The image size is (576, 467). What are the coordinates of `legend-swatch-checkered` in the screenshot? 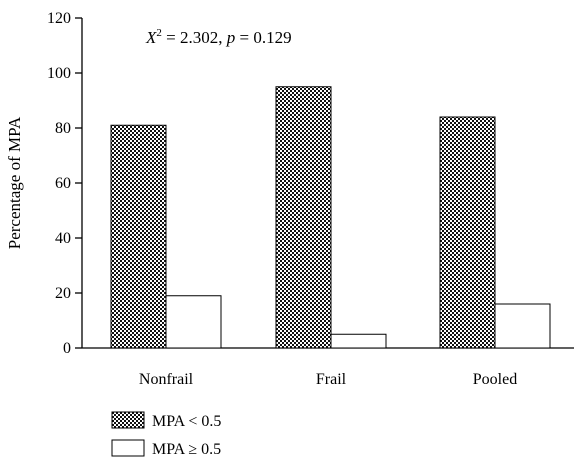 It's located at (128, 420).